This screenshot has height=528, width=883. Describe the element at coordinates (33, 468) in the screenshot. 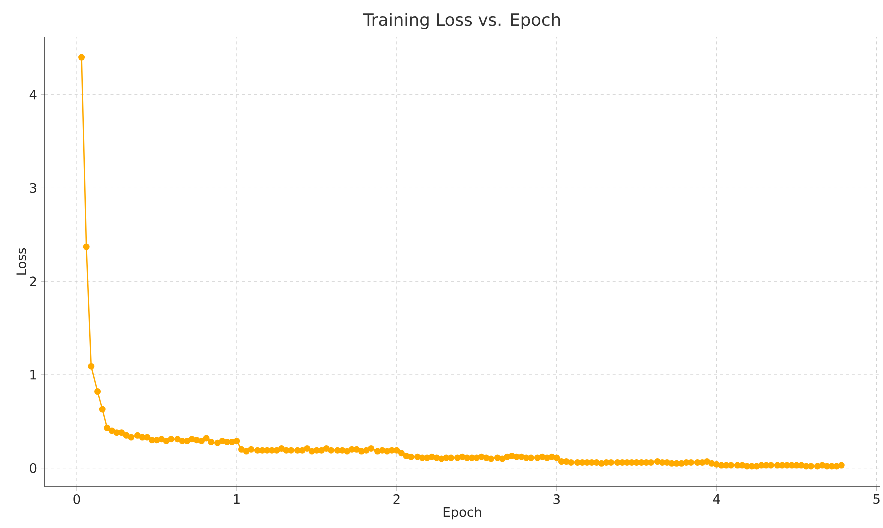

I see `y-tick-label: 0` at that location.